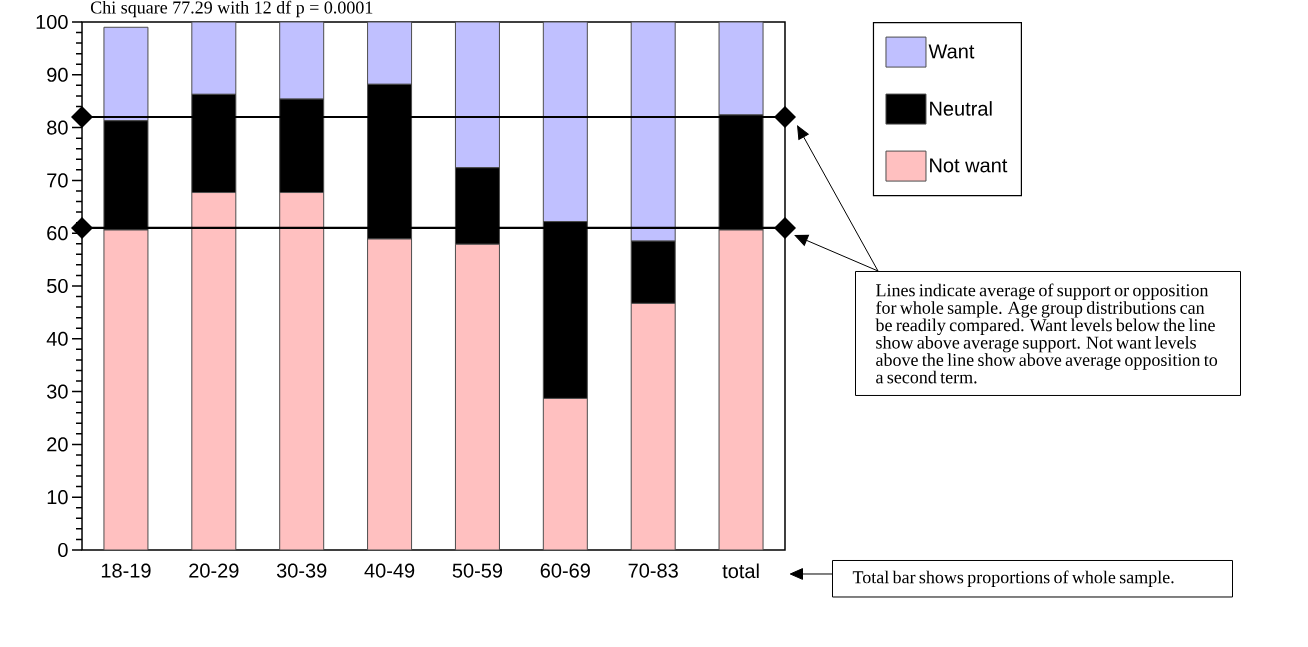  Describe the element at coordinates (57, 444) in the screenshot. I see `y-tick-label: 20` at that location.